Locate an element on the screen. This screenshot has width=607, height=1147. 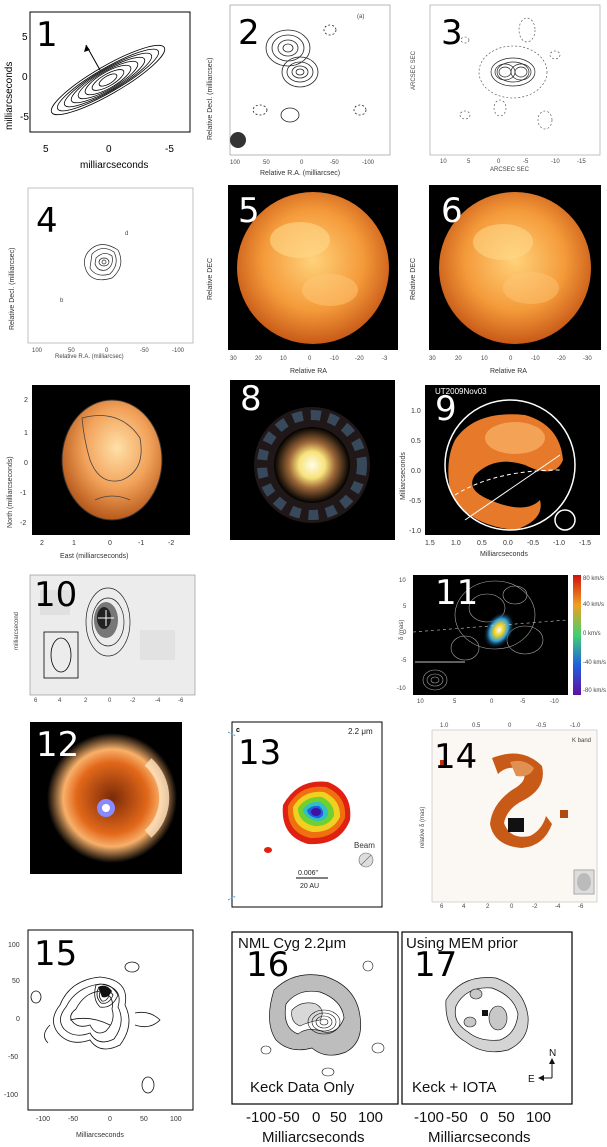
panel-15-ytick-0: 100 is located at coordinates (14, 945).